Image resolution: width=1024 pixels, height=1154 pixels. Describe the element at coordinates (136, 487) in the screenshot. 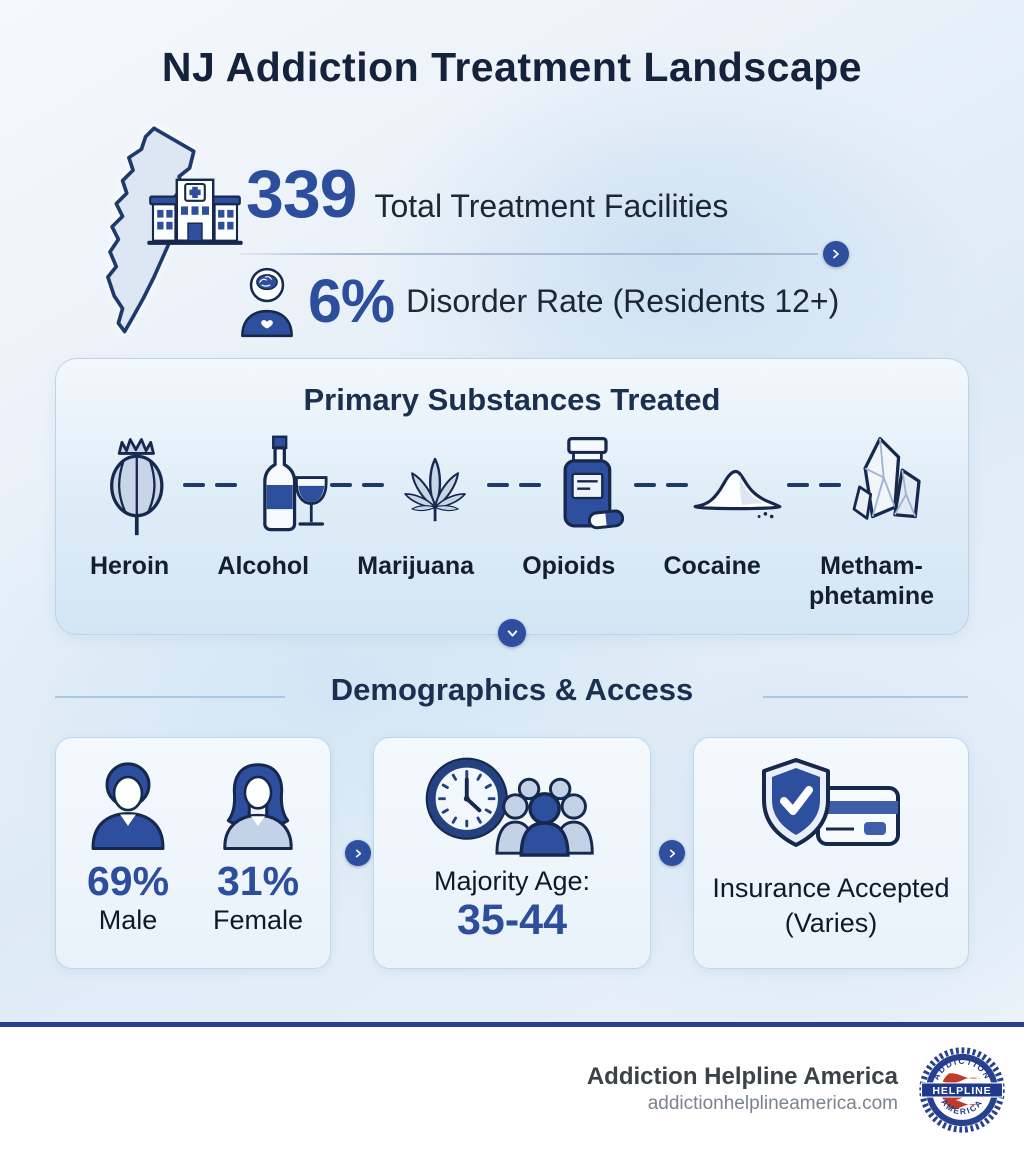

I see `poppy-pod-icon` at that location.